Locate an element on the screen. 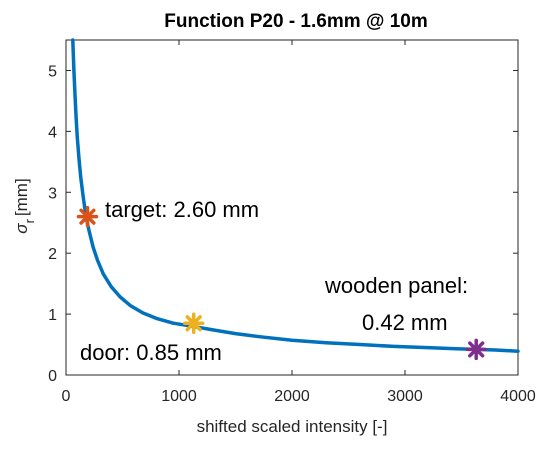  x-tick-label: 0 is located at coordinates (66, 396).